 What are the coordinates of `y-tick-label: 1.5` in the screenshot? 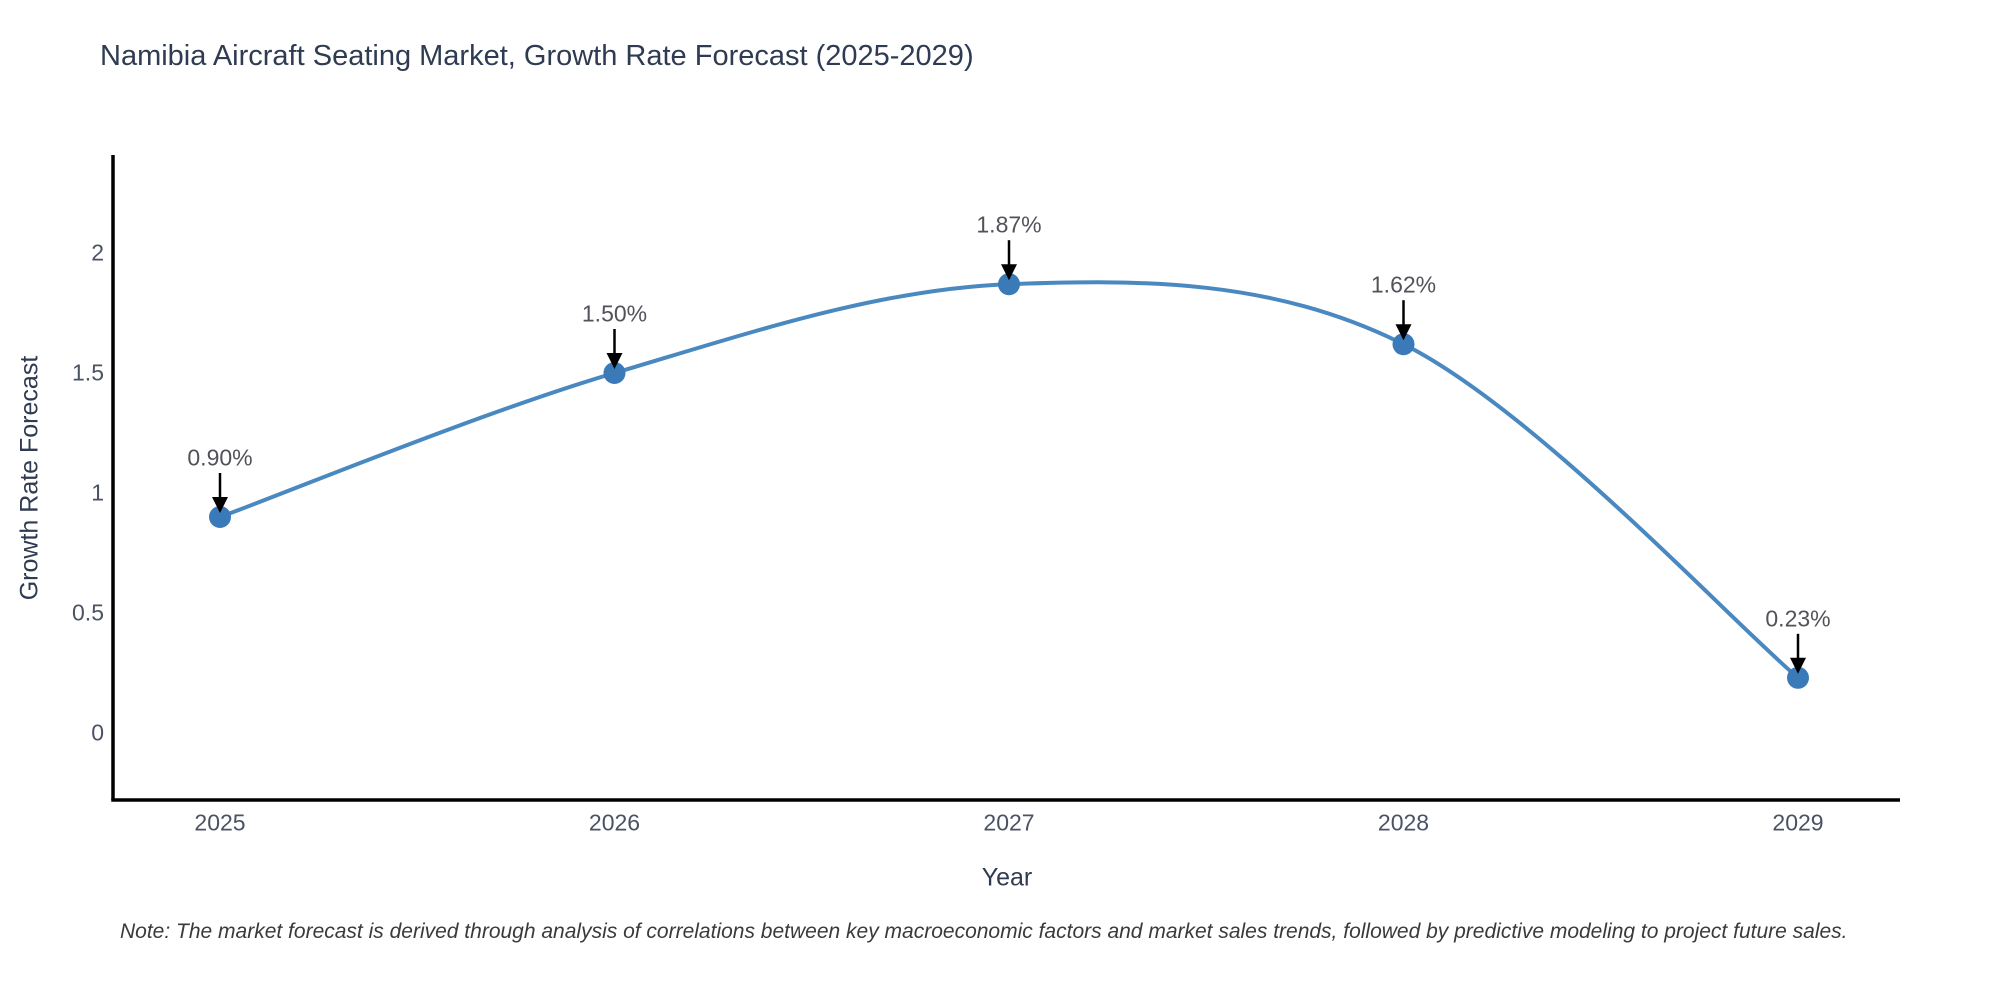 It's located at (88, 372).